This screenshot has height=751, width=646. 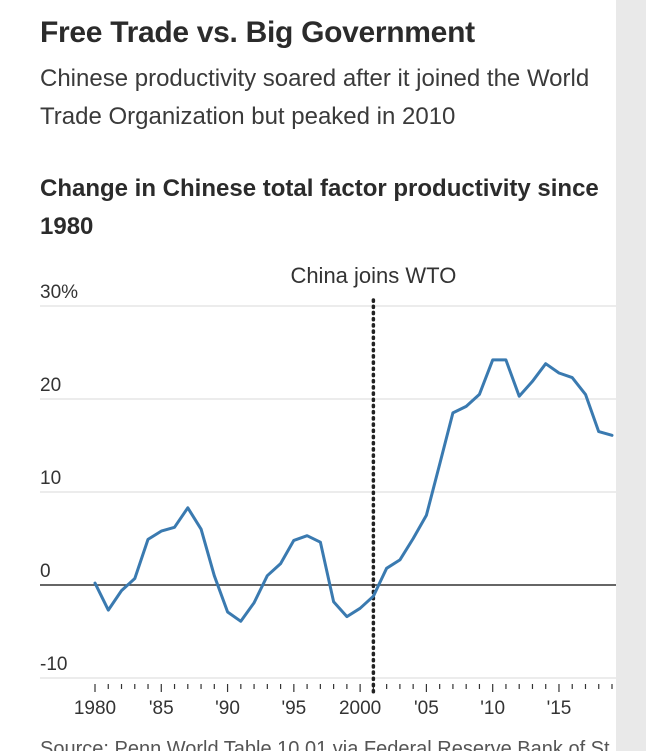 I want to click on x-tick-label: '15, so click(x=559, y=708).